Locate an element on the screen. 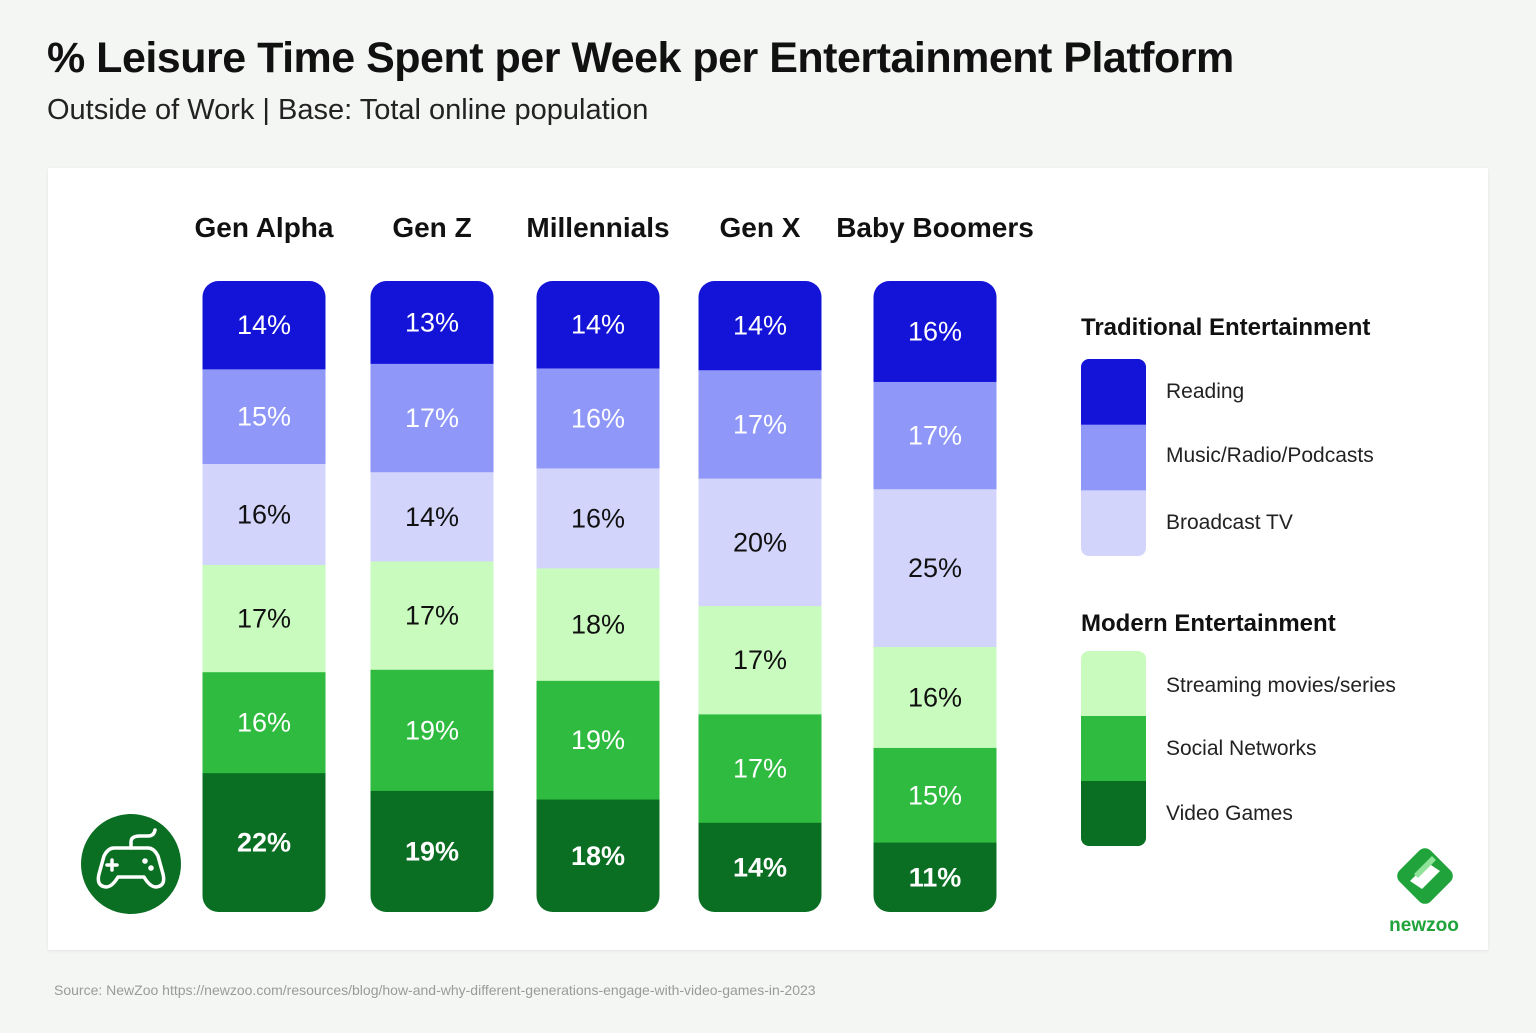  data-label-streaming-movies-series-millennials: 18% is located at coordinates (598, 625).